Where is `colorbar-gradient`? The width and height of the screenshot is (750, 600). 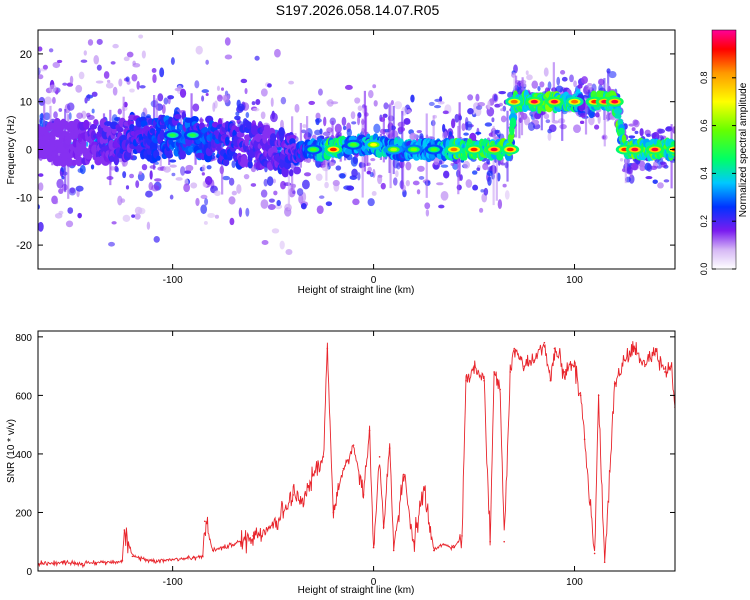 colorbar-gradient is located at coordinates (724, 149).